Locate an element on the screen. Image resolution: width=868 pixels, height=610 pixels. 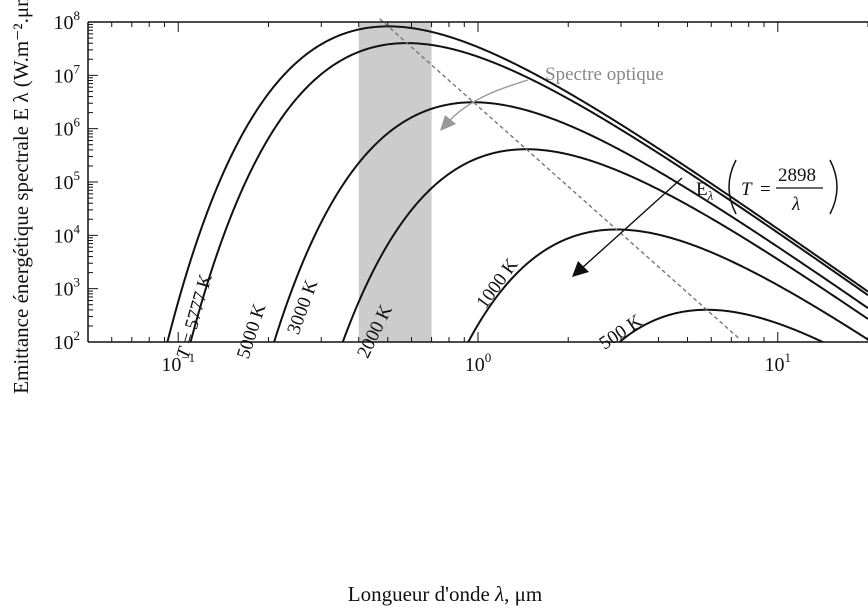
wien-label-arrow is located at coordinates (632, 223).